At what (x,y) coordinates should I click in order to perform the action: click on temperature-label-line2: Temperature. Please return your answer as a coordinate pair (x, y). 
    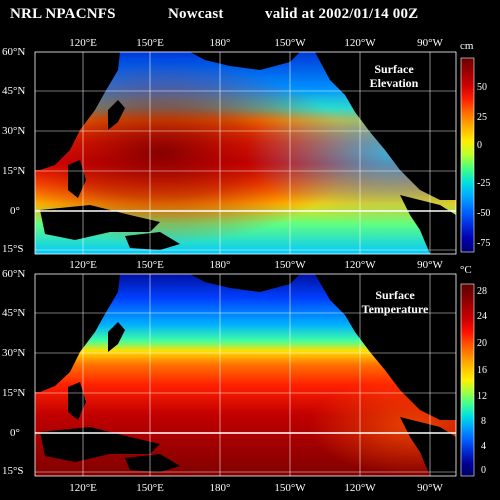
    Looking at the image, I should click on (395, 309).